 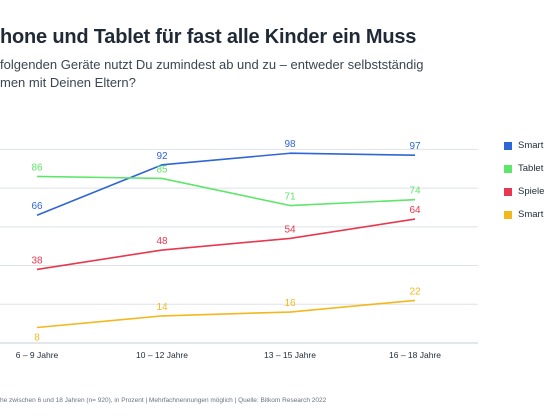 I want to click on data-label: 8, so click(x=37, y=338).